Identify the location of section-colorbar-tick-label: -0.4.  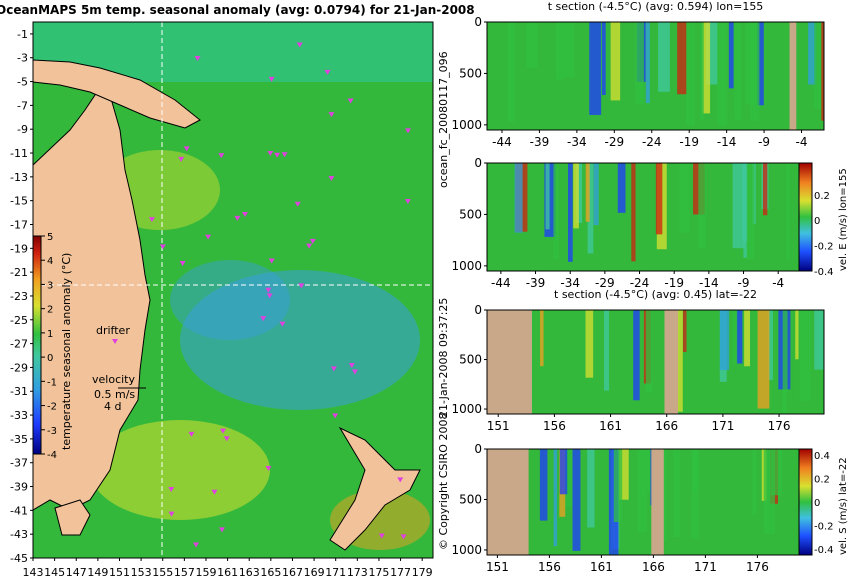
(824, 272).